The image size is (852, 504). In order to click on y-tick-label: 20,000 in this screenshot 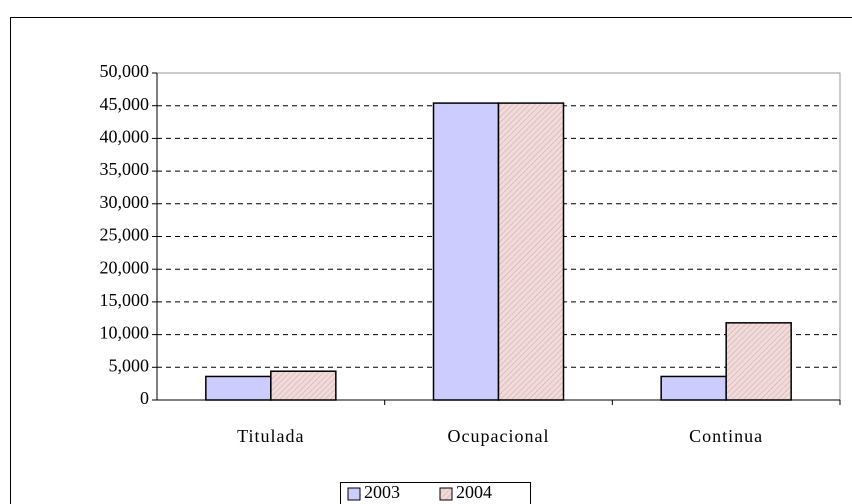, I will do `click(125, 267)`.